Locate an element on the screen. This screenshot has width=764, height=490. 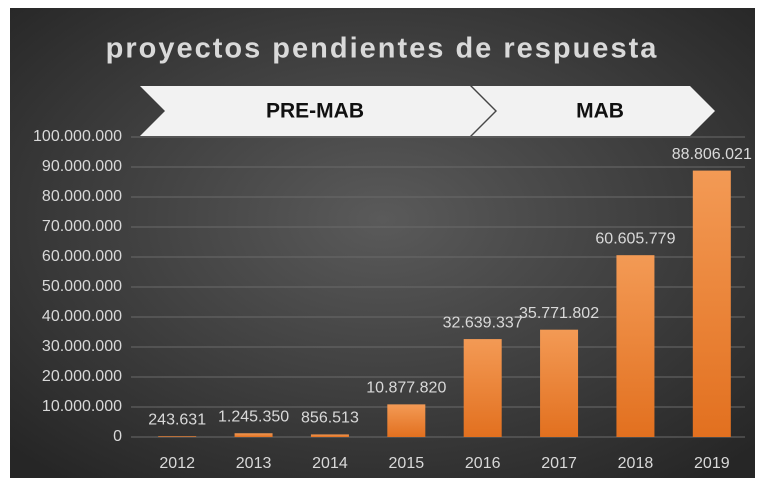
phase-label: PRE-MAB is located at coordinates (315, 111).